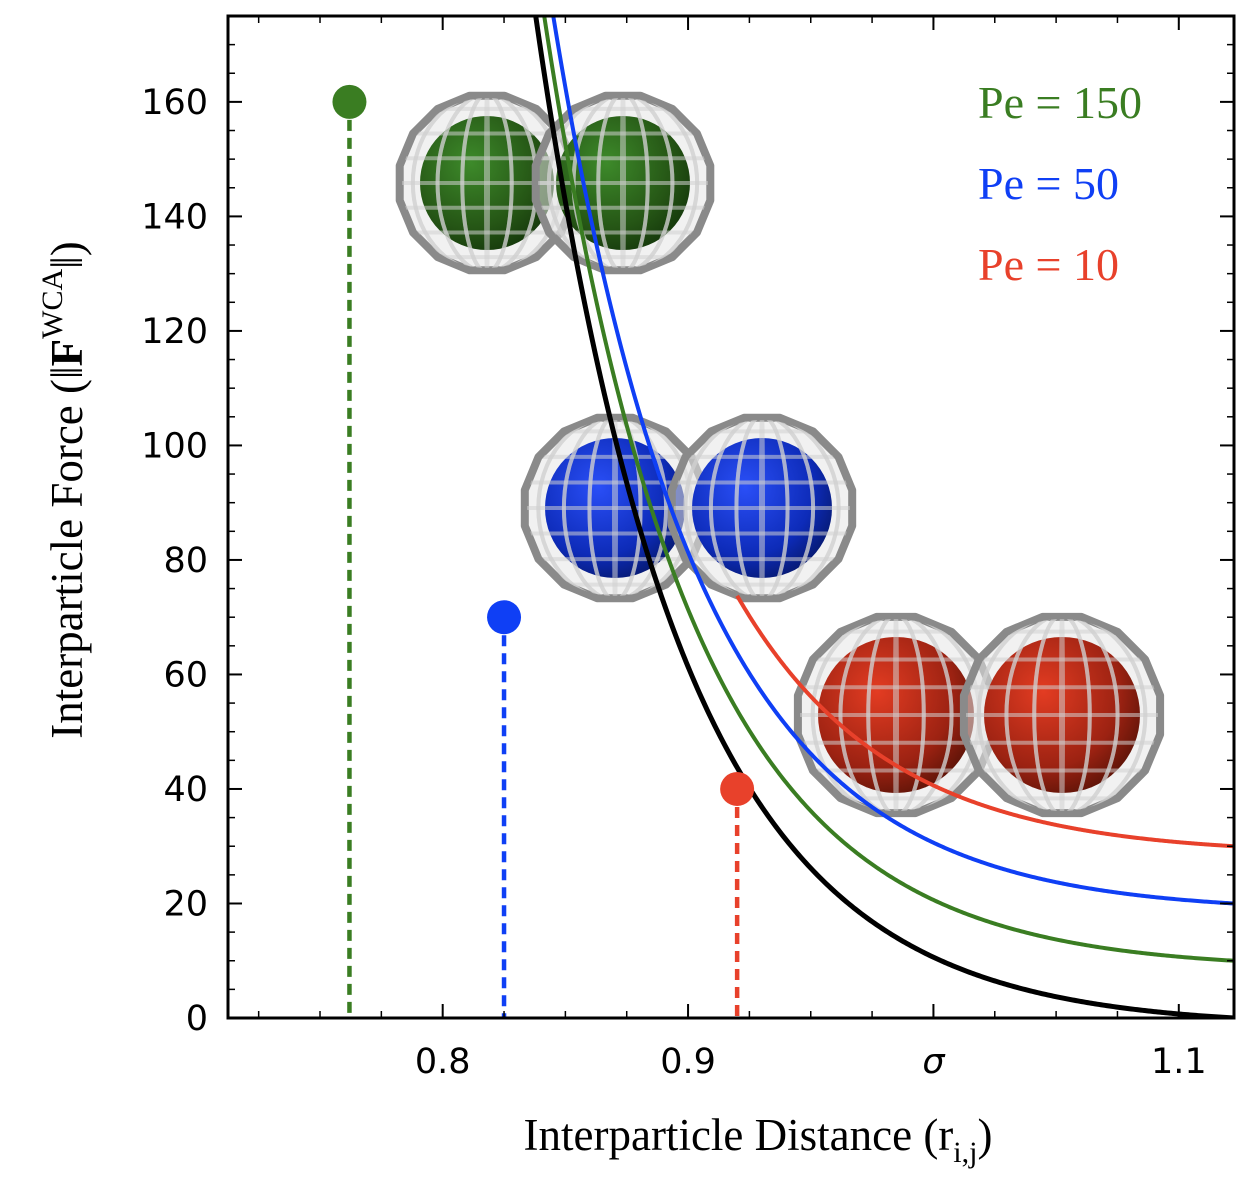 This screenshot has width=1252, height=1186. I want to click on mesh-r2, so click(1062, 715).